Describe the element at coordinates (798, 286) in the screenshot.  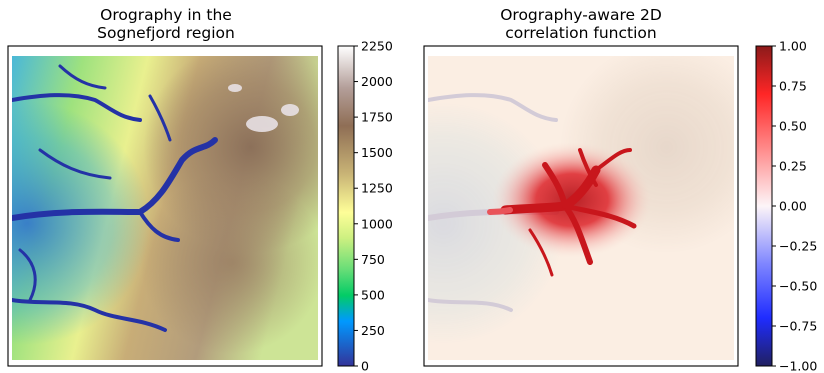
I see `colorbar-tick-label: −0.50` at that location.